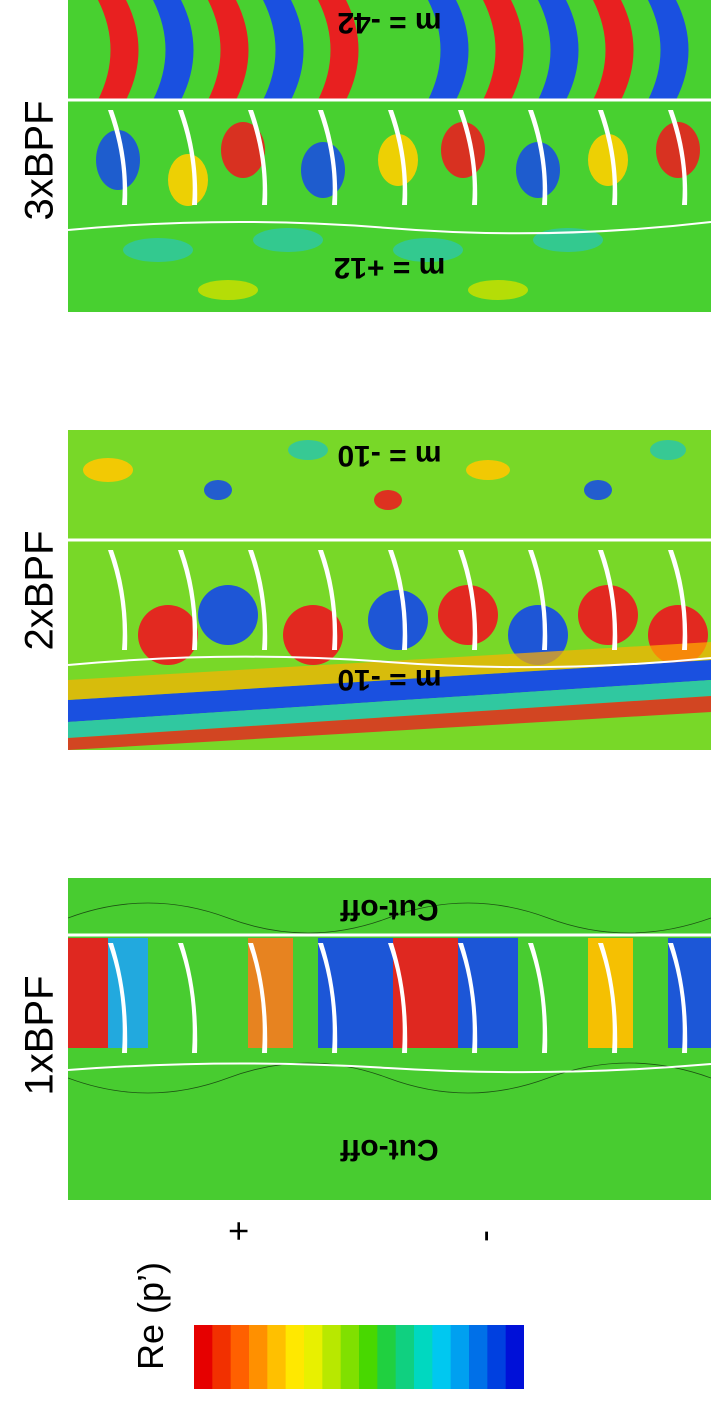 The height and width of the screenshot is (1419, 711). Describe the element at coordinates (389, 679) in the screenshot. I see `mode-label-bottom-2xbpf: m = -10` at that location.